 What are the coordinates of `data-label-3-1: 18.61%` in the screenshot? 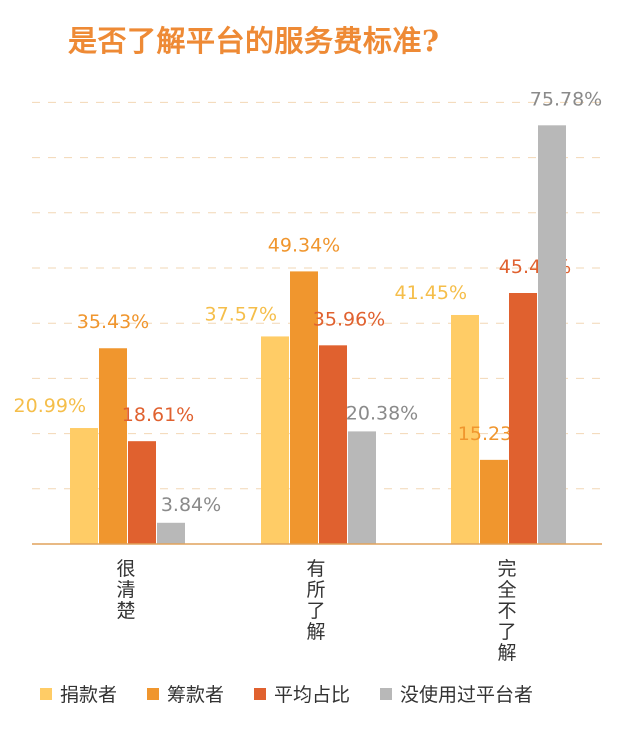 It's located at (158, 415).